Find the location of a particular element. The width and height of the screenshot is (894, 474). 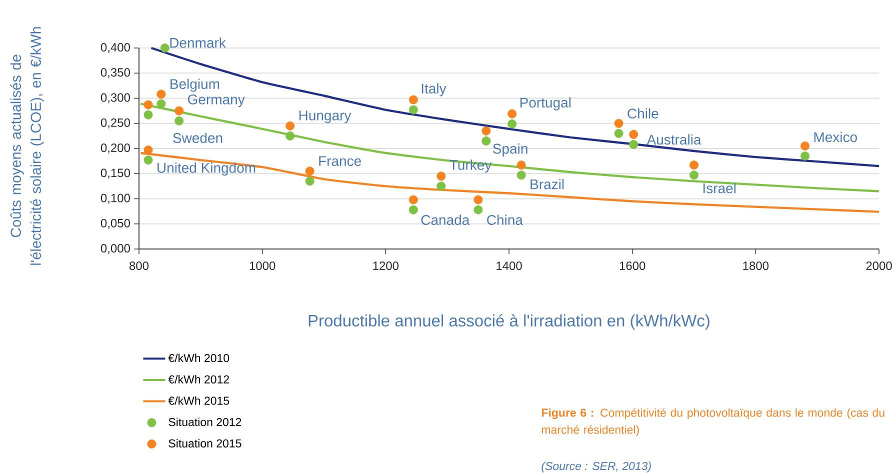

annotation: Turkey is located at coordinates (471, 166).